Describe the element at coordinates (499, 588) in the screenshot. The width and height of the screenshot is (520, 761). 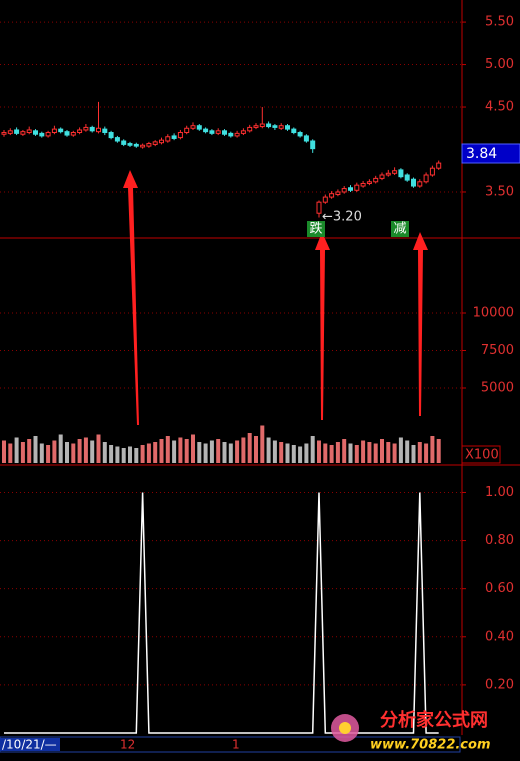
I see `y-tick-label: 0.60` at that location.